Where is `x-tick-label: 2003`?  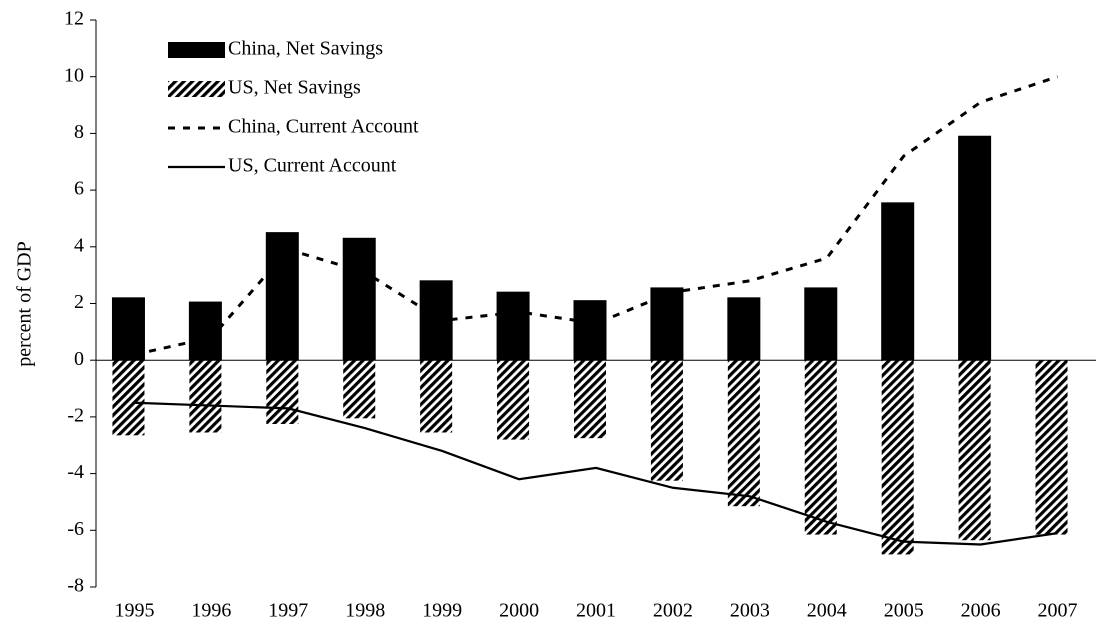
x-tick-label: 2003 is located at coordinates (750, 611).